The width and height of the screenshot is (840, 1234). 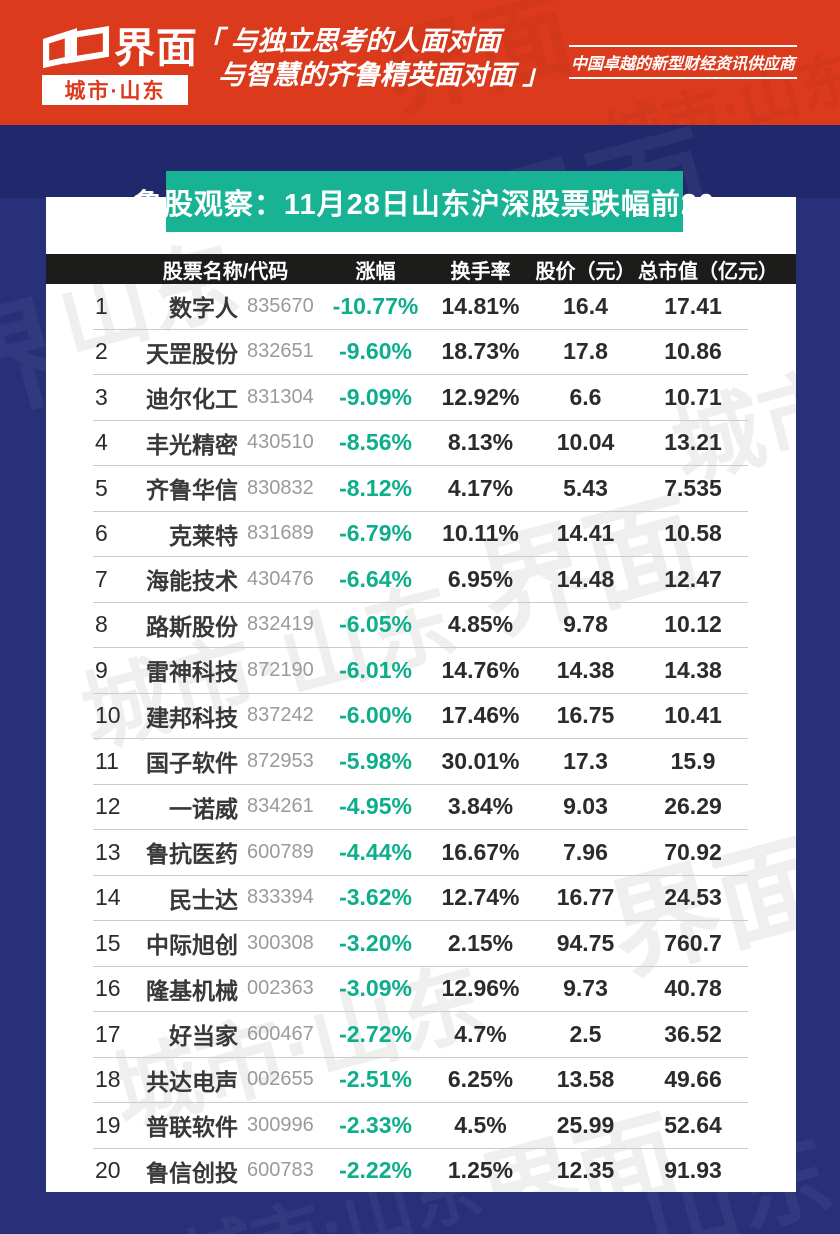 What do you see at coordinates (585, 1124) in the screenshot?
I see `cell-price: 25.99` at bounding box center [585, 1124].